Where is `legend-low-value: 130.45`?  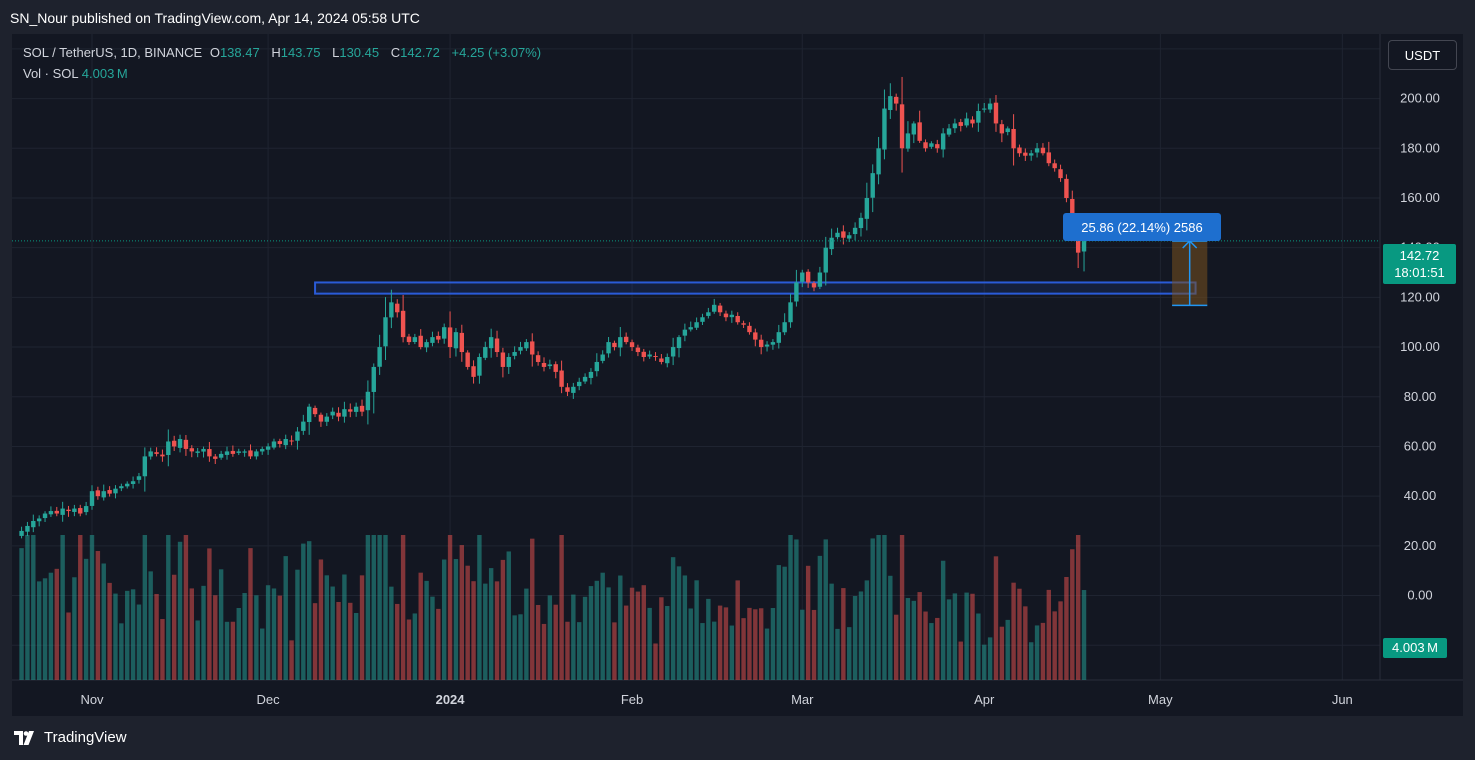 legend-low-value: 130.45 is located at coordinates (359, 52).